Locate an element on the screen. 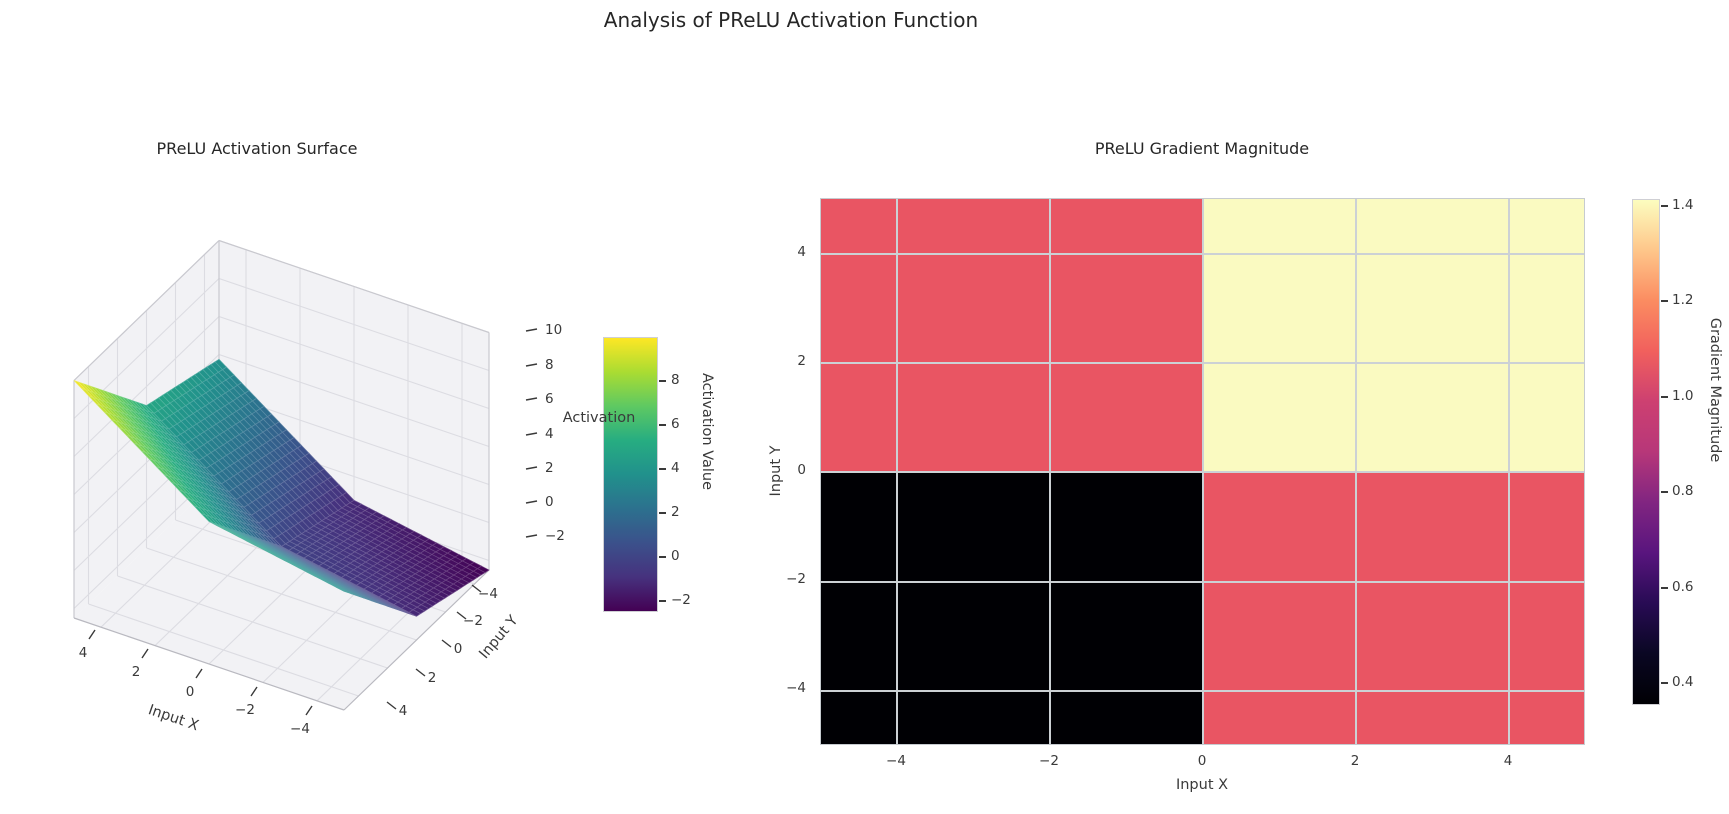 This screenshot has height=814, width=1729. surface-x-tick-label: 4 is located at coordinates (83, 653).